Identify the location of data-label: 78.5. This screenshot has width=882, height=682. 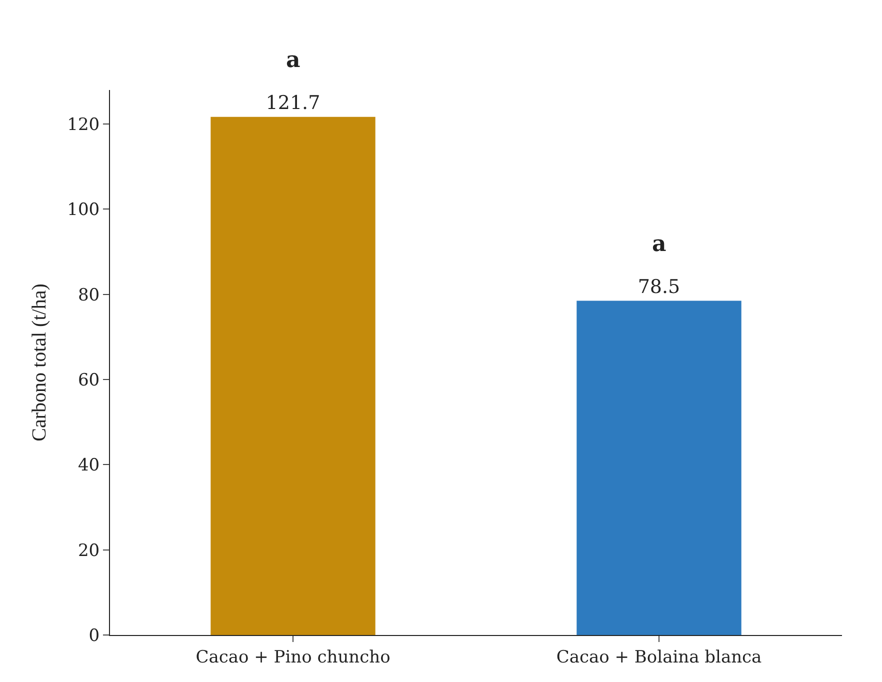
(659, 287).